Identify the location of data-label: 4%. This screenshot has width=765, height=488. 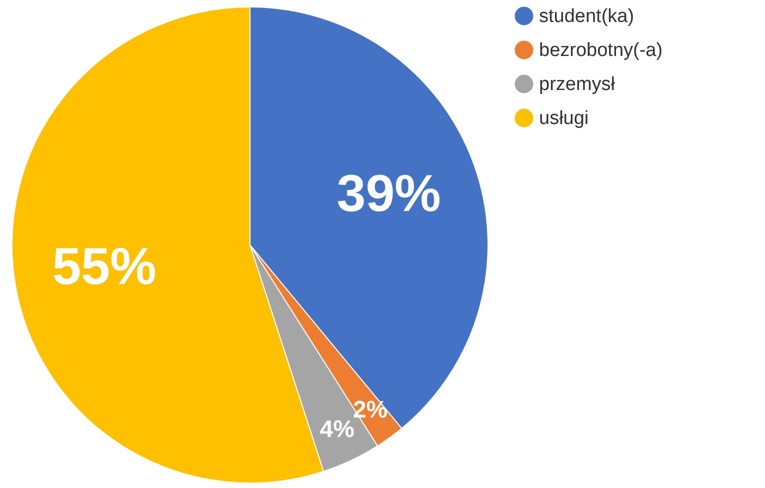
(337, 430).